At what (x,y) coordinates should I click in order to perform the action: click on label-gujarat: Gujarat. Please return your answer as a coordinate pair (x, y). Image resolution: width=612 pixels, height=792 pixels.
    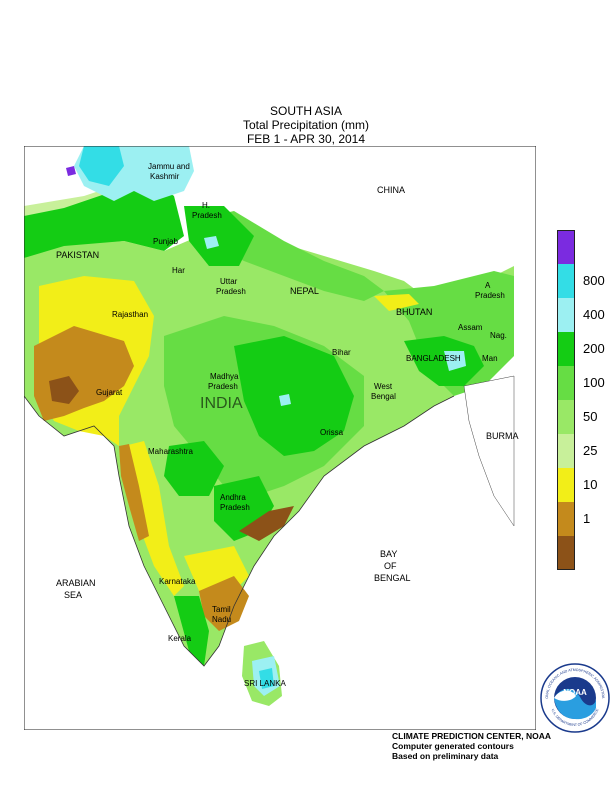
    Looking at the image, I should click on (109, 392).